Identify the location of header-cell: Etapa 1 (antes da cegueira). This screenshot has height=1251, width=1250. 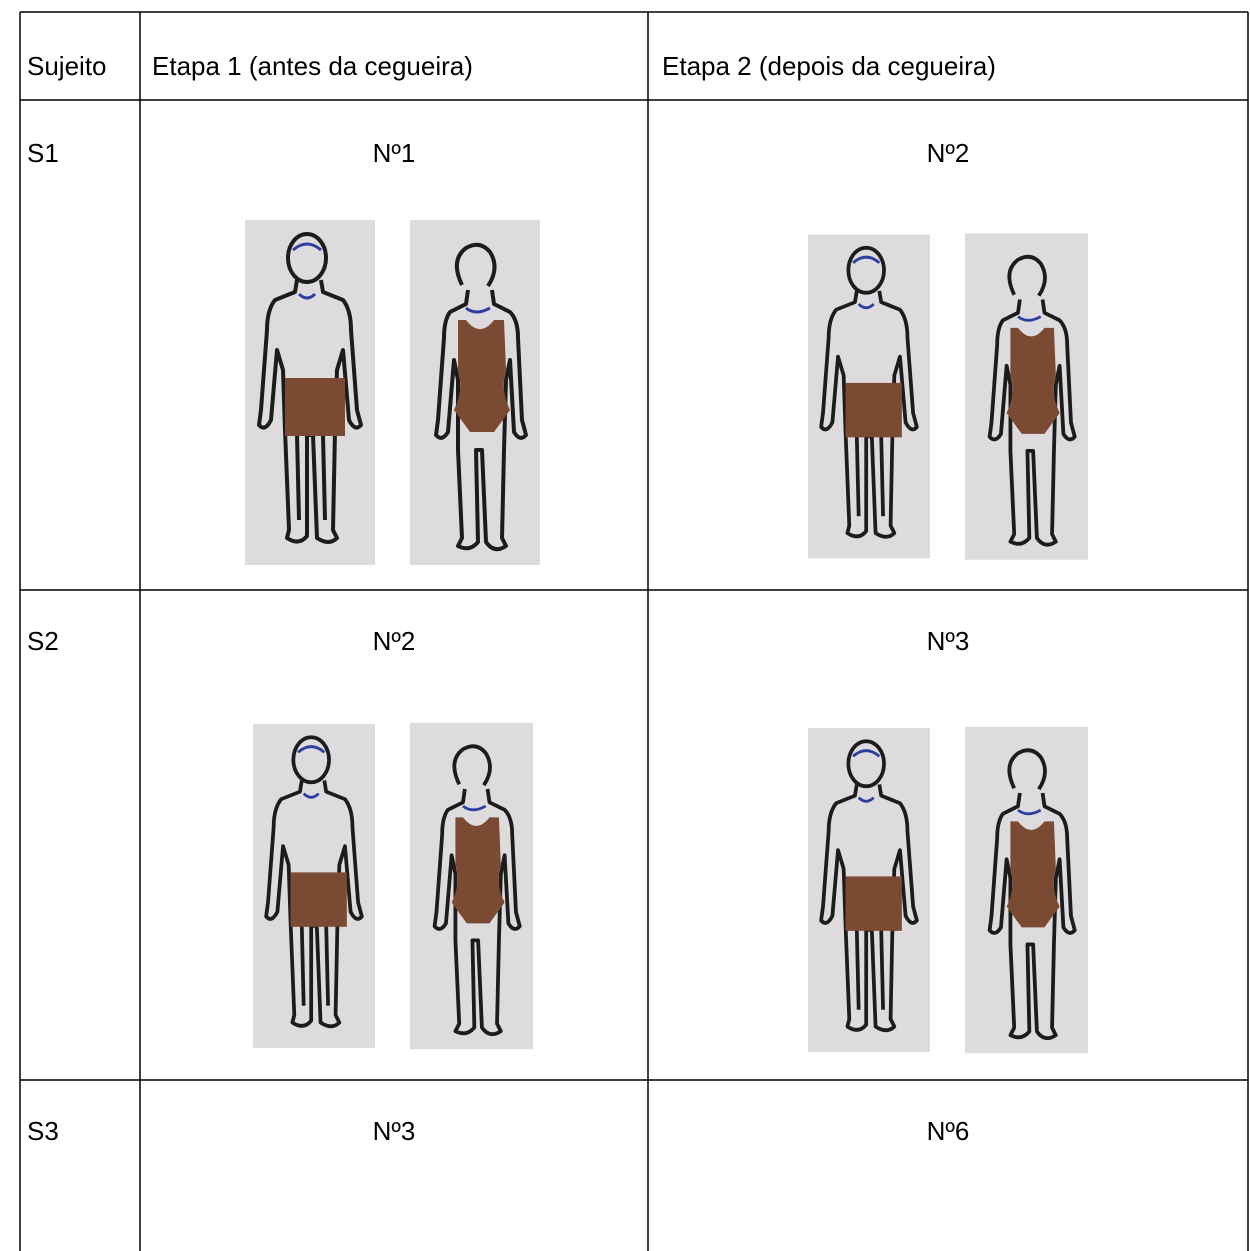
(312, 66).